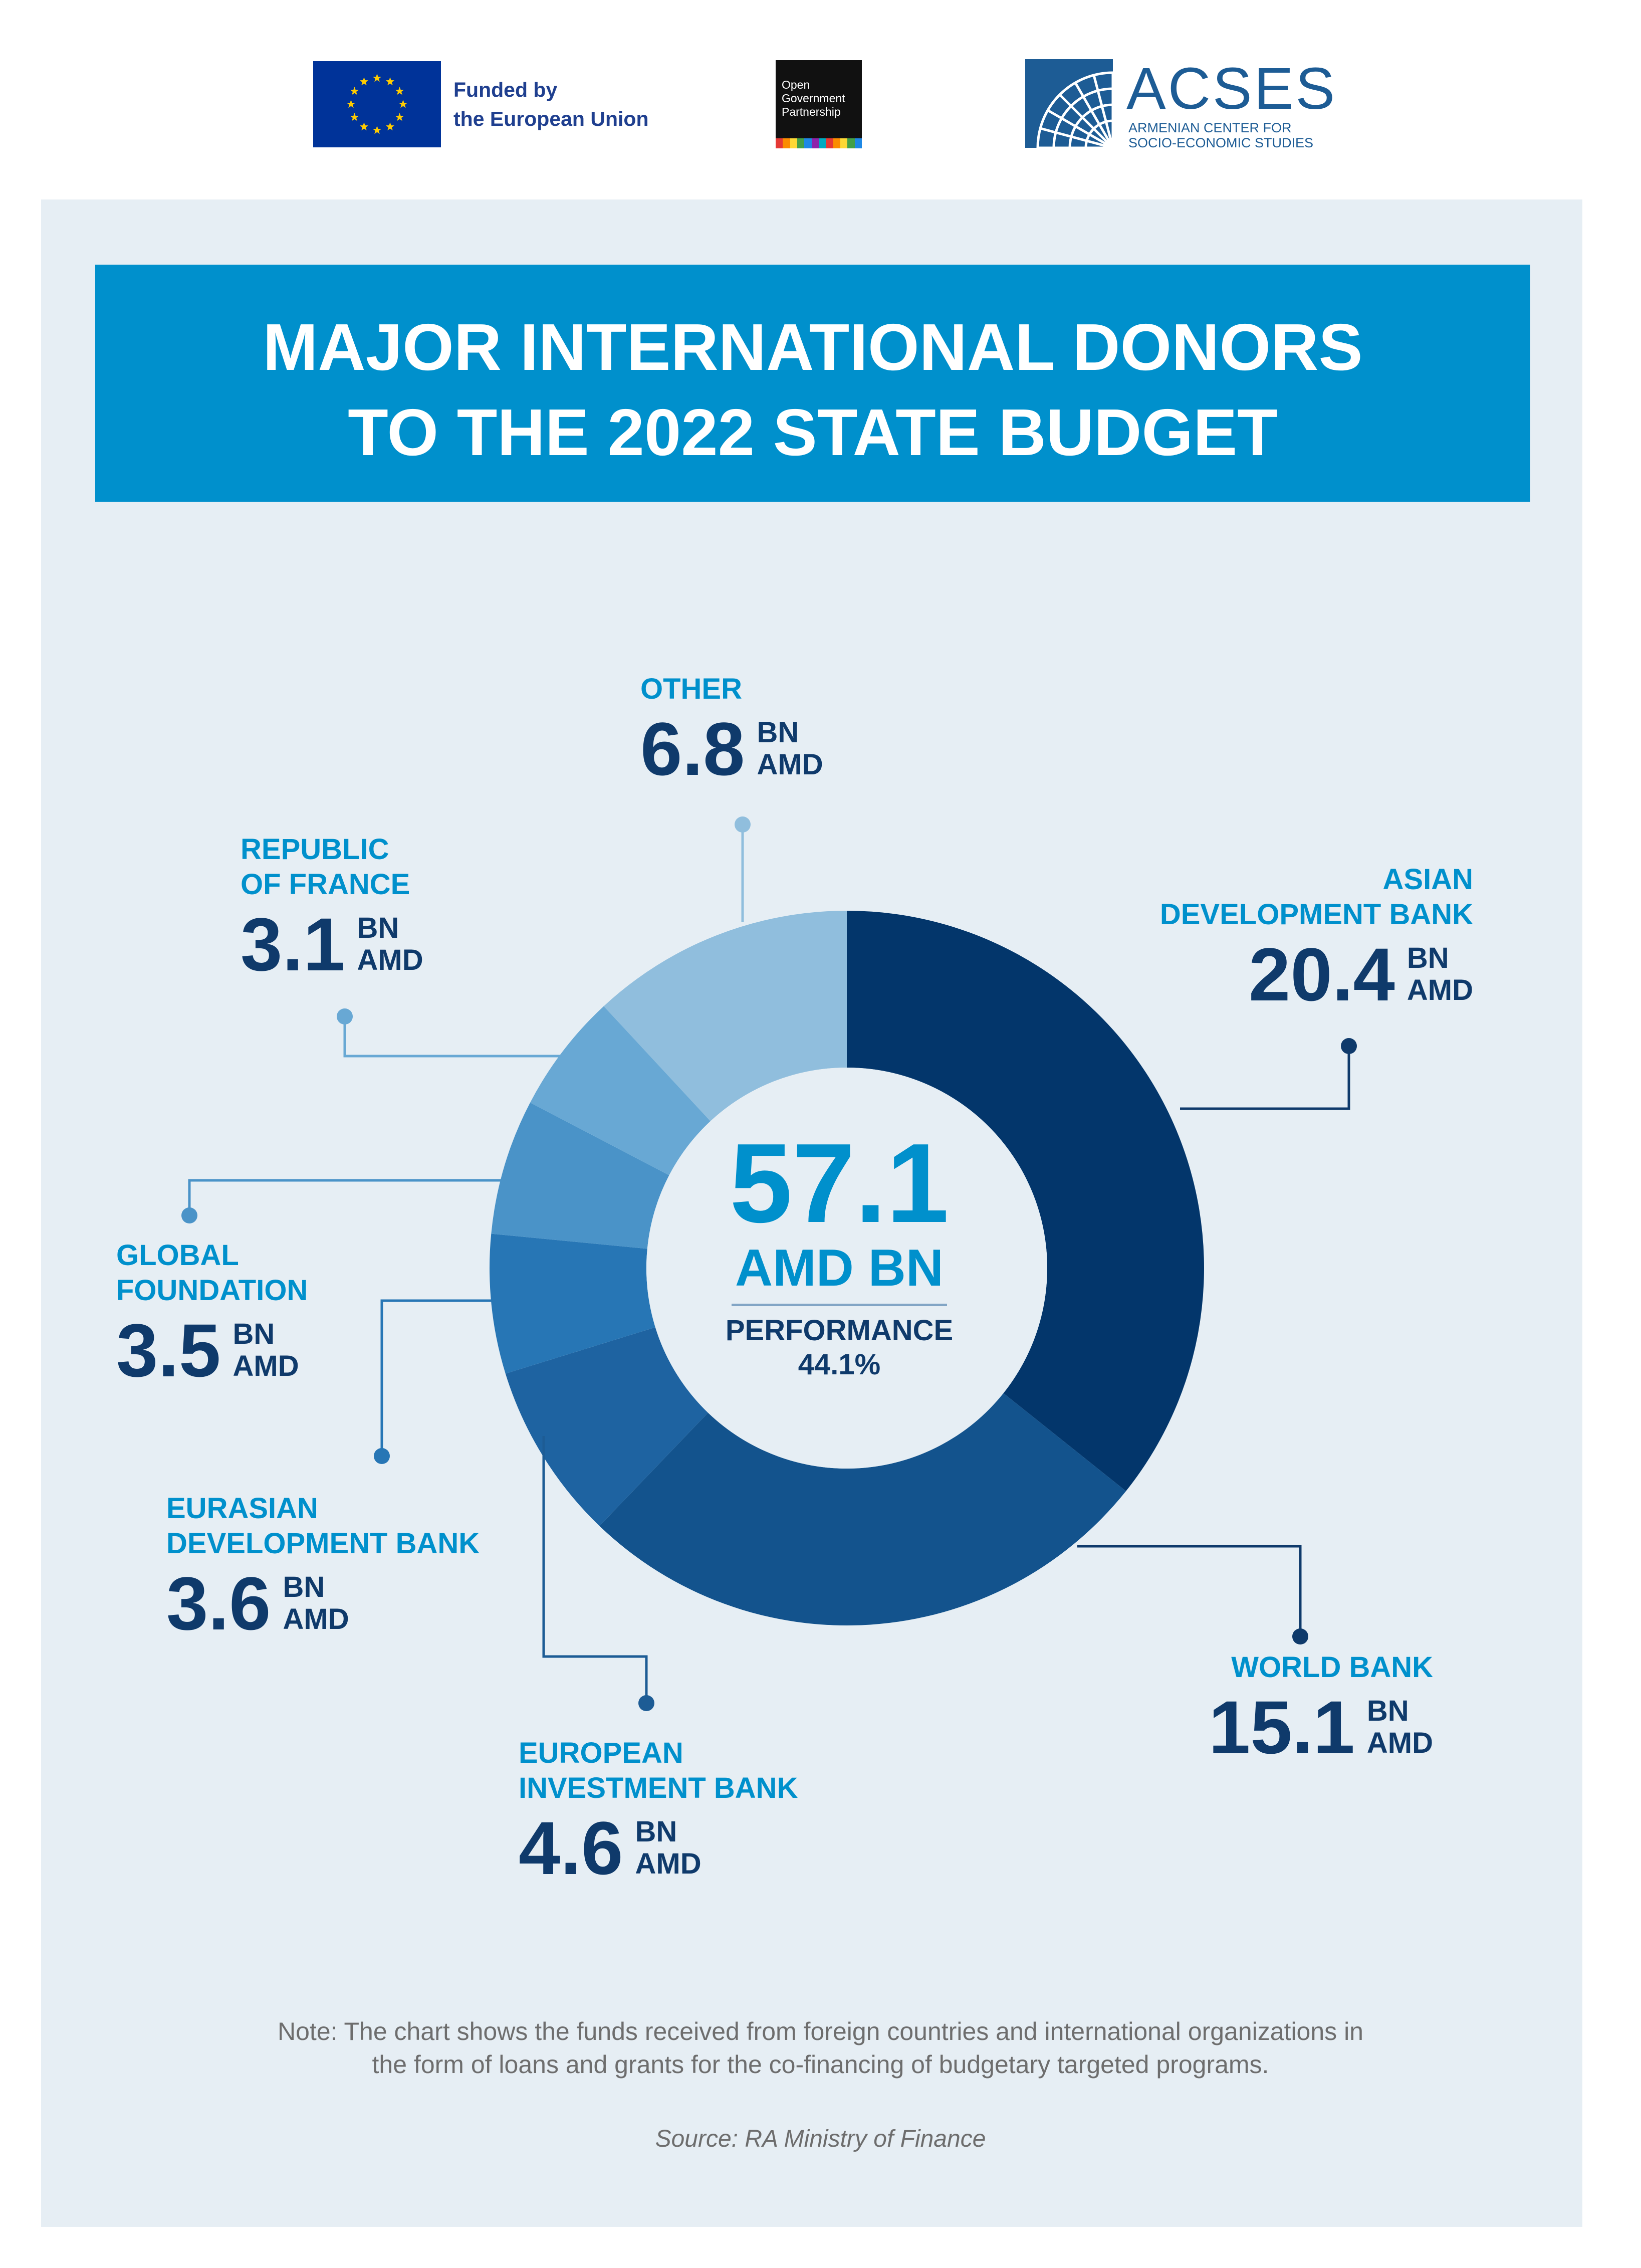 The width and height of the screenshot is (1641, 2268). I want to click on center-total-unit: AMD BN, so click(839, 1268).